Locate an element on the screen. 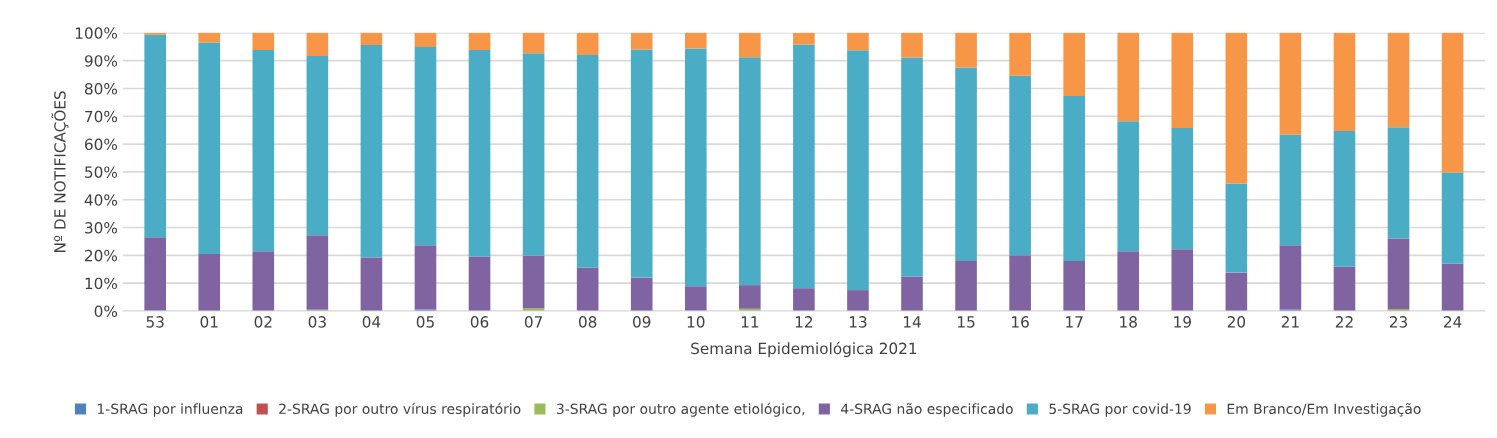 Image resolution: width=1497 pixels, height=438 pixels. x-tick-label: 53 is located at coordinates (155, 322).